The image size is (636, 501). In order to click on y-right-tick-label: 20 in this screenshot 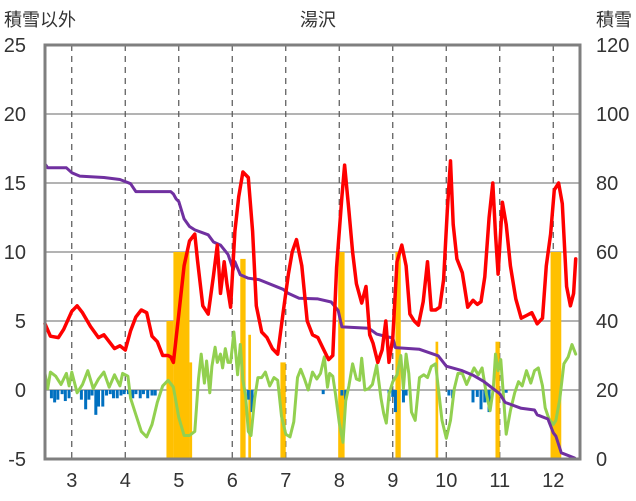, I will do `click(607, 391)`.